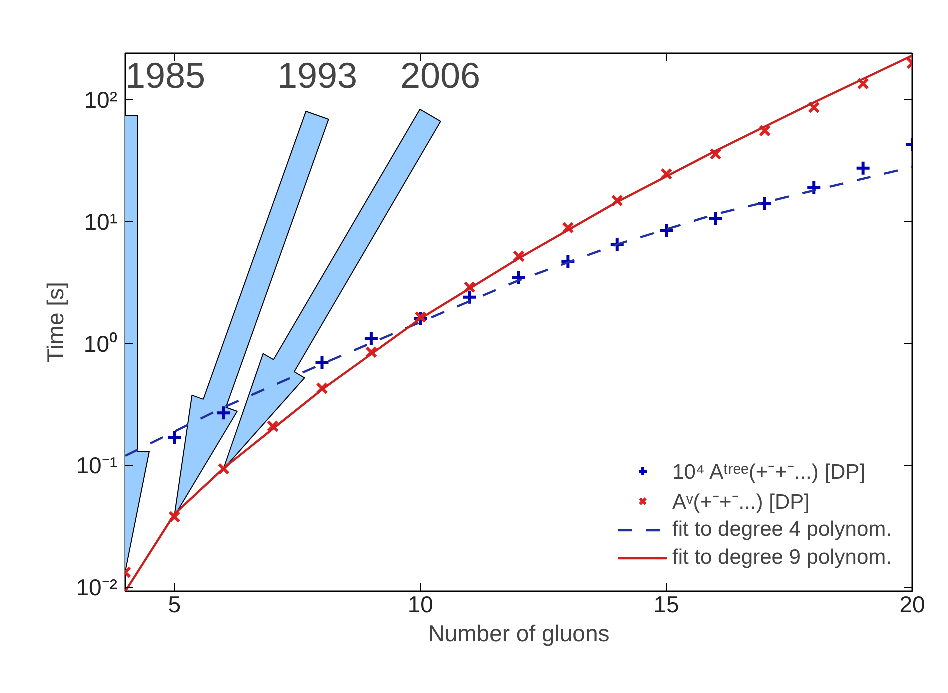 The height and width of the screenshot is (693, 948). Describe the element at coordinates (317, 75) in the screenshot. I see `annotation: 1993` at that location.